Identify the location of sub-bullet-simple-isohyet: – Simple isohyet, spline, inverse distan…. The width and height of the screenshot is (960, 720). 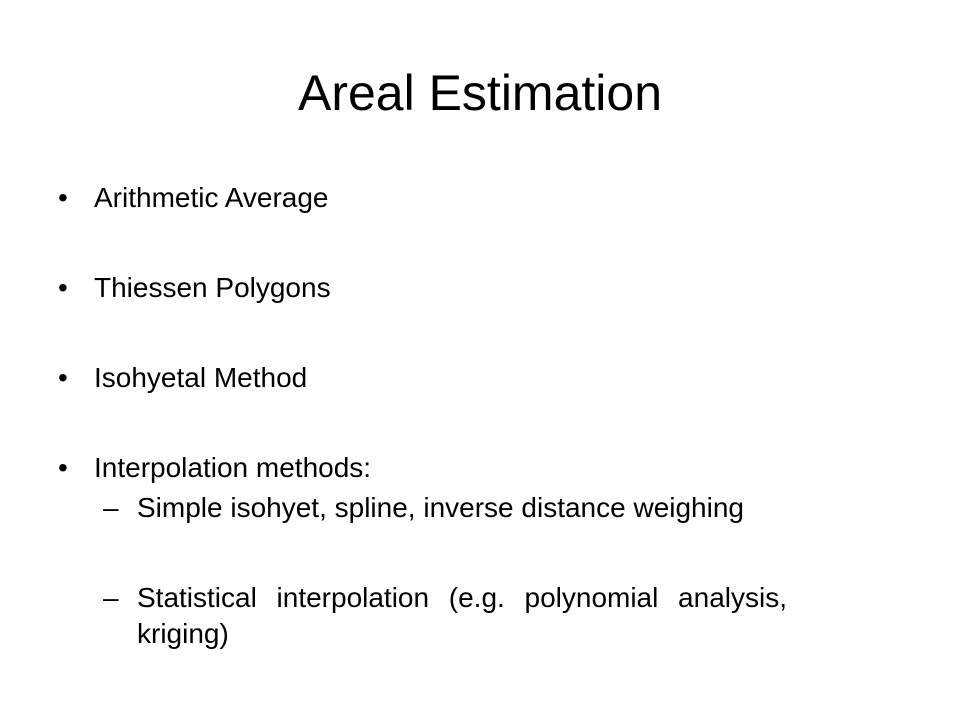
(445, 508).